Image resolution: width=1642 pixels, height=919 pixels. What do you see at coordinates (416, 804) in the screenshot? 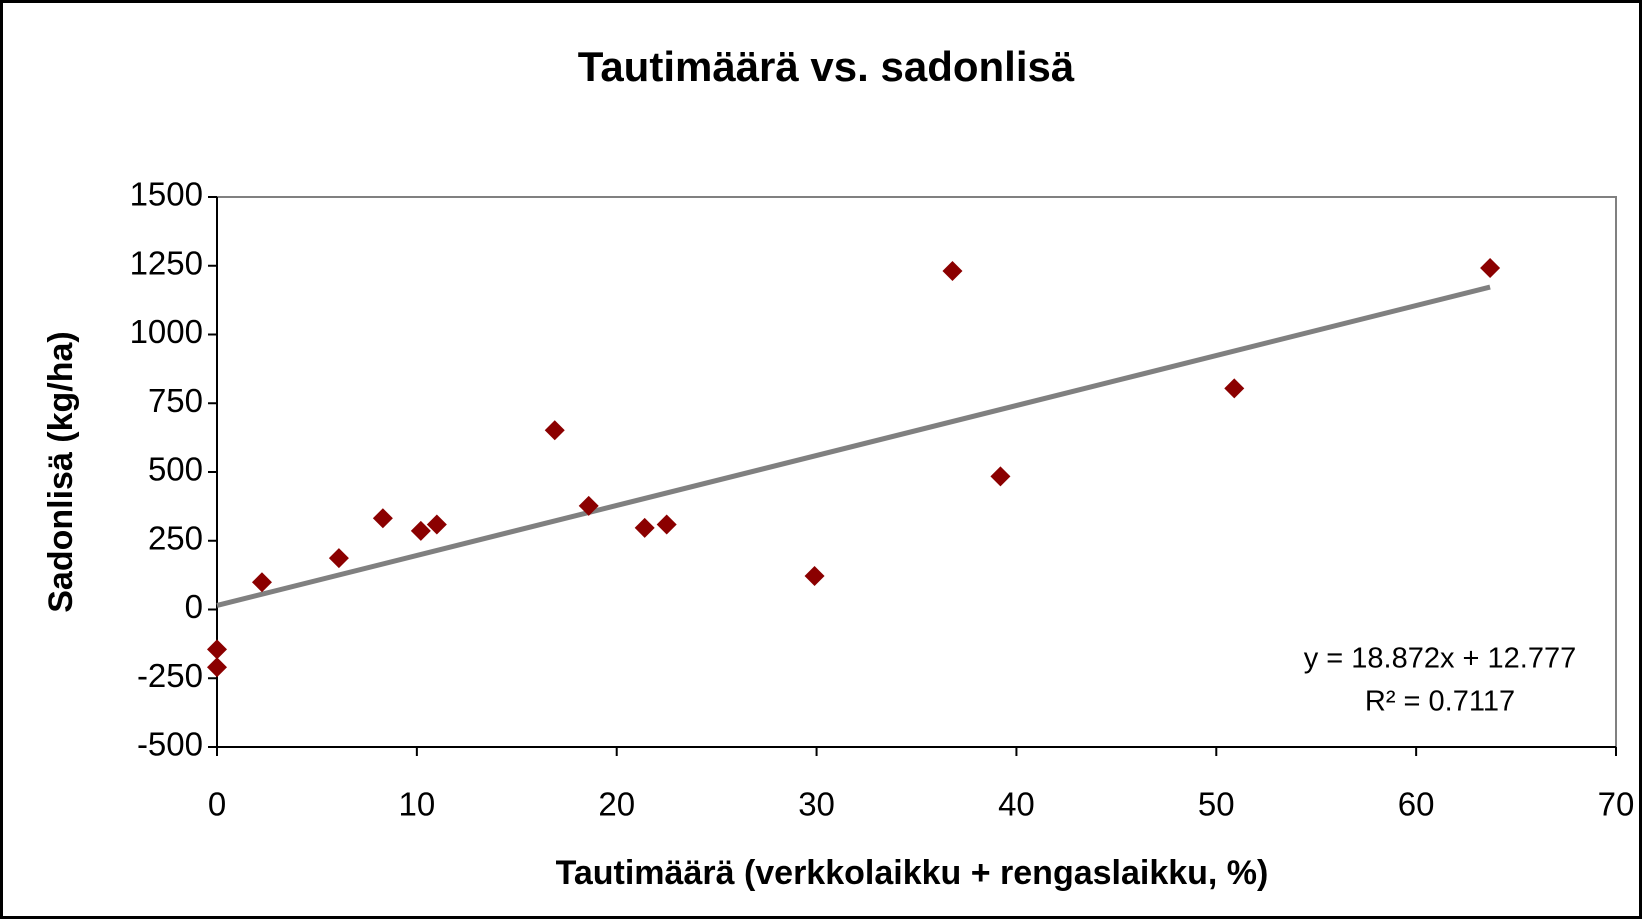
I see `x-tick-label: 10` at bounding box center [416, 804].